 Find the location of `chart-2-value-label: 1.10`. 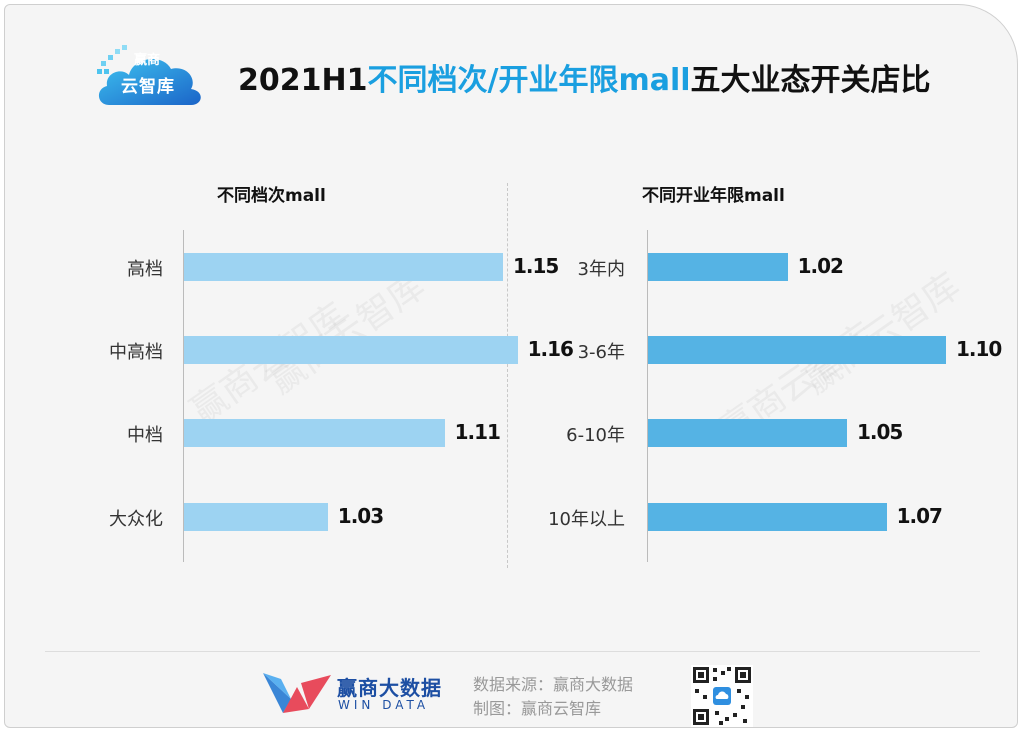

chart-2-value-label: 1.10 is located at coordinates (979, 349).